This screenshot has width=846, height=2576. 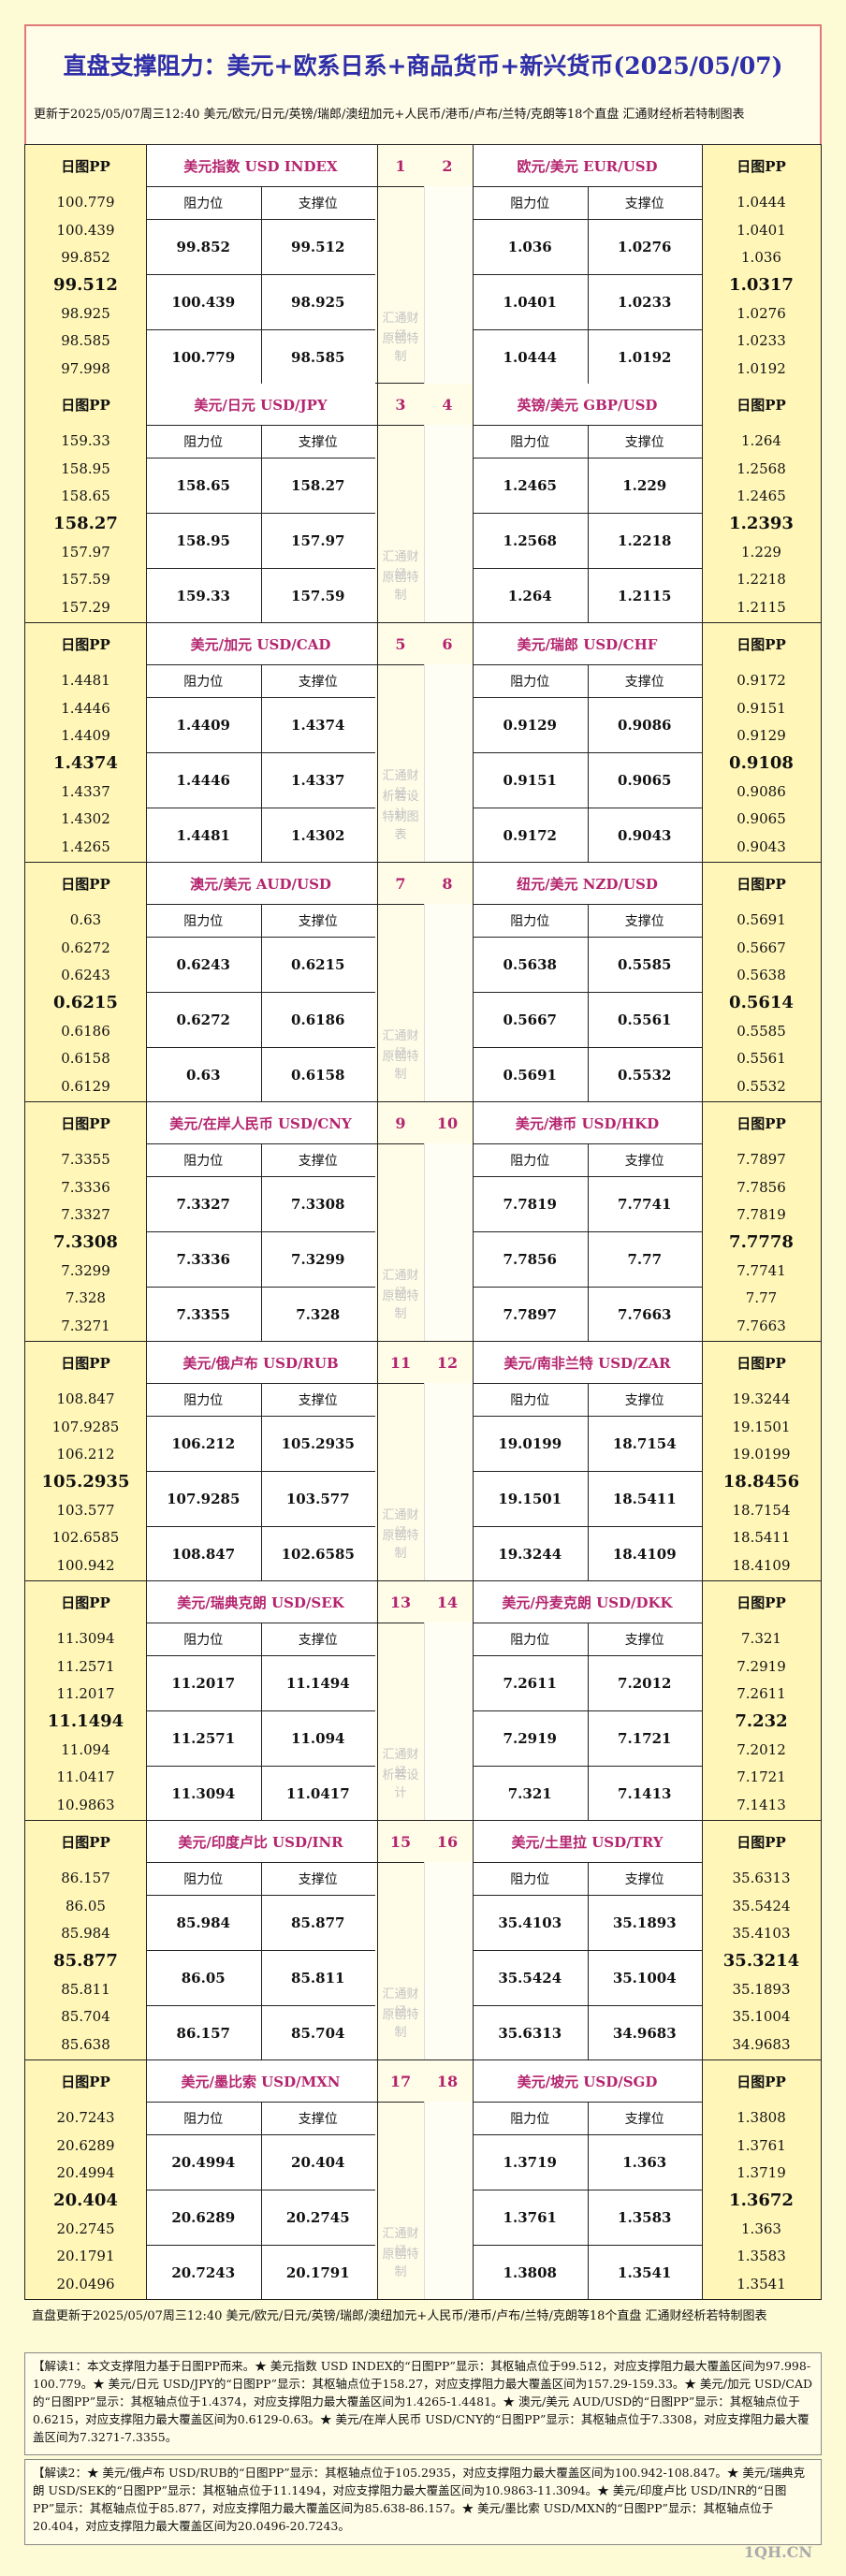 What do you see at coordinates (318, 725) in the screenshot?
I see `level-value: 1.4374` at bounding box center [318, 725].